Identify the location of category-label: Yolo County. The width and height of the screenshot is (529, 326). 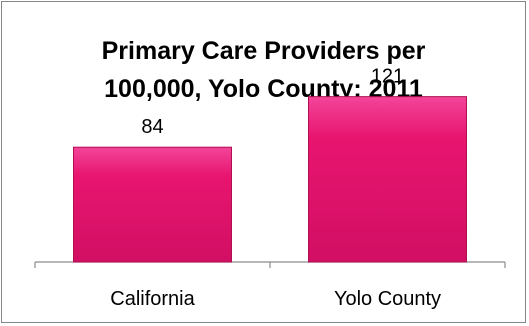
(387, 299).